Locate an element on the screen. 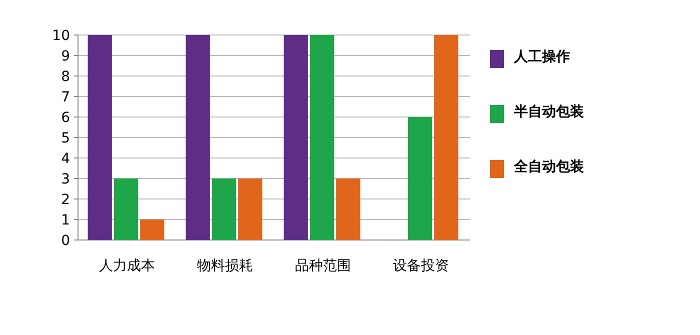 This screenshot has width=700, height=335. y-tick-label: 2 is located at coordinates (65, 200).